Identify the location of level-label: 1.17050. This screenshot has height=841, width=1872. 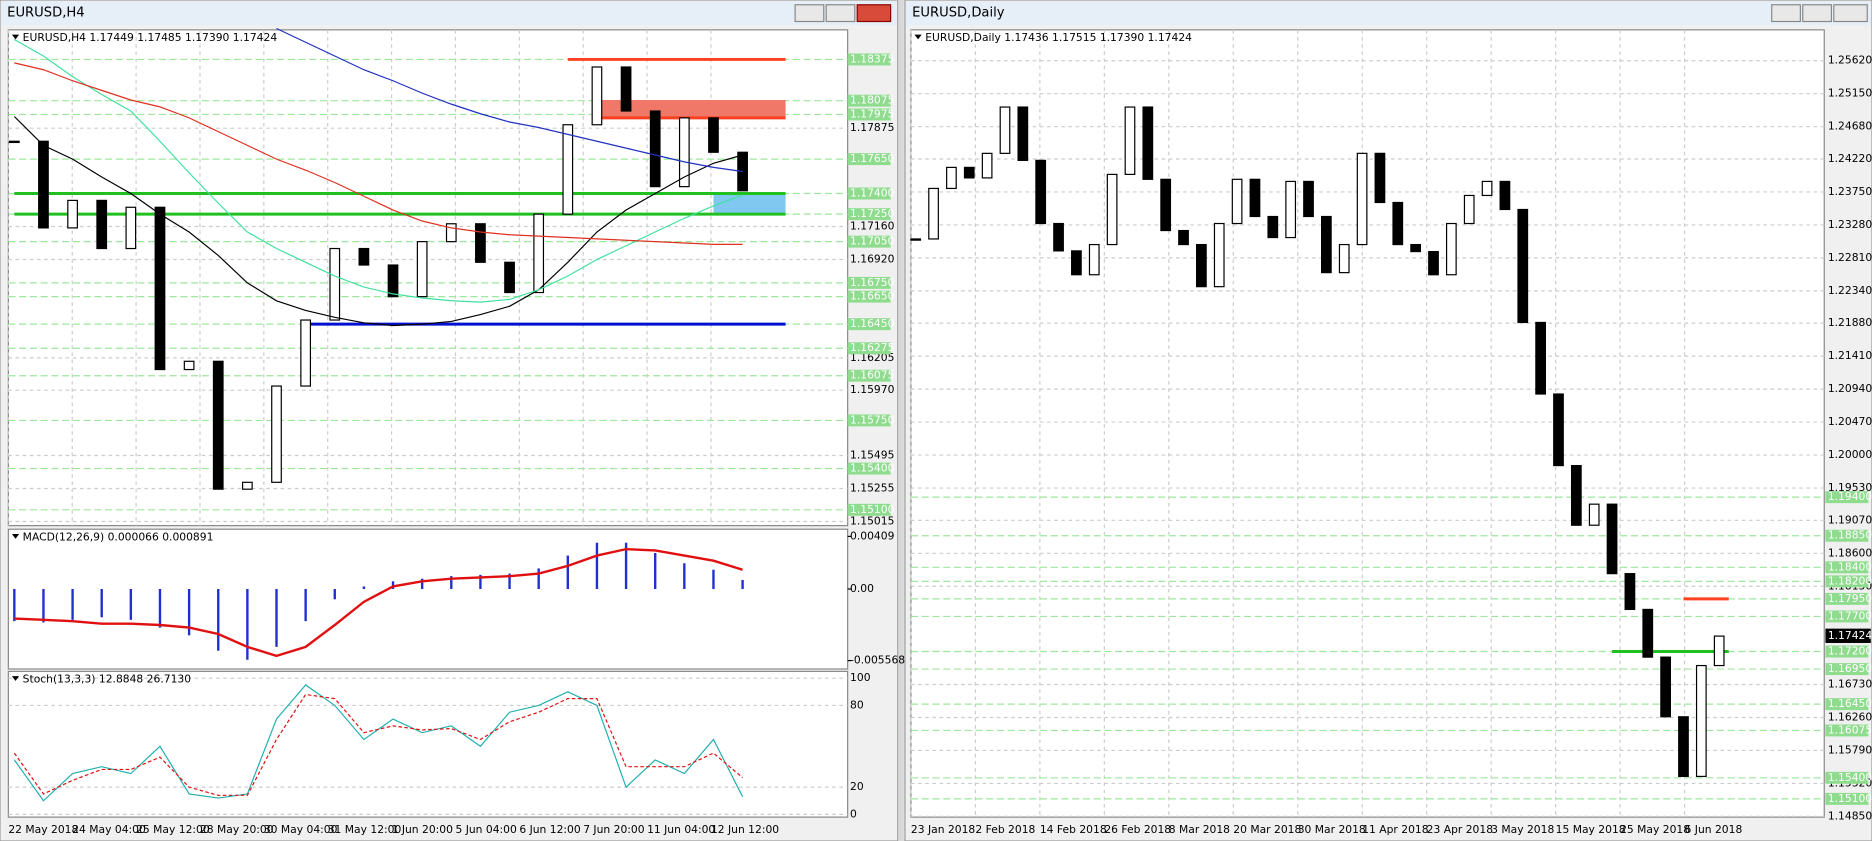
(872, 241).